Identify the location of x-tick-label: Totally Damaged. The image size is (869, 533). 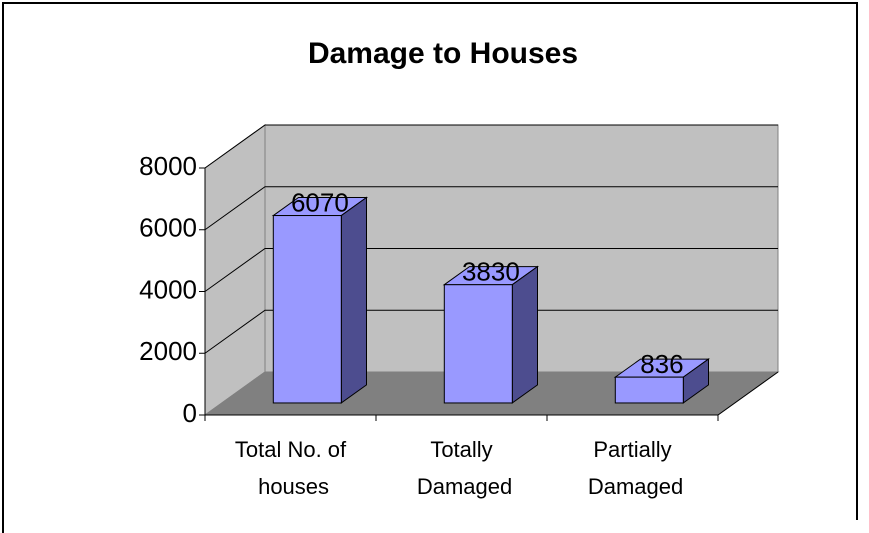
(462, 468).